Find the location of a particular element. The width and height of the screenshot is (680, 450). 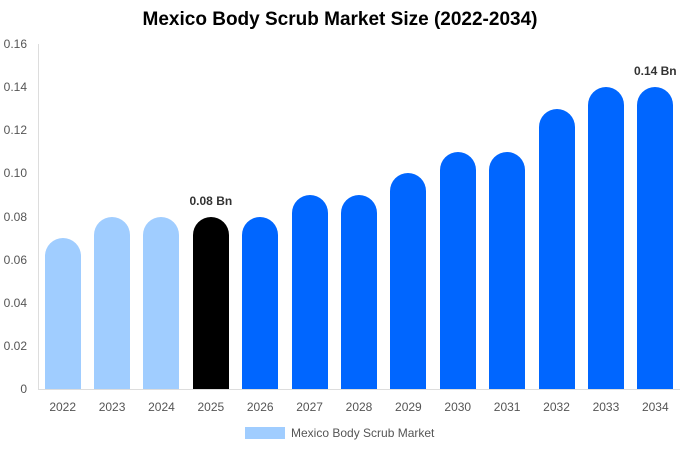

x-tick-label: 2022 is located at coordinates (63, 407).